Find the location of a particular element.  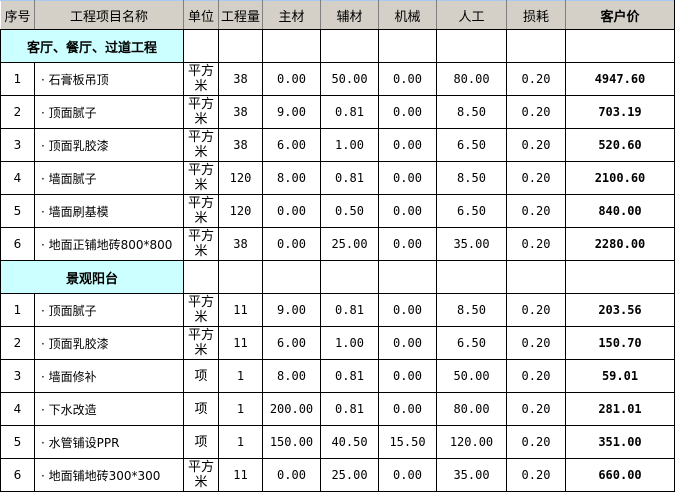

cell-customer-price: 2280.00 is located at coordinates (620, 244).